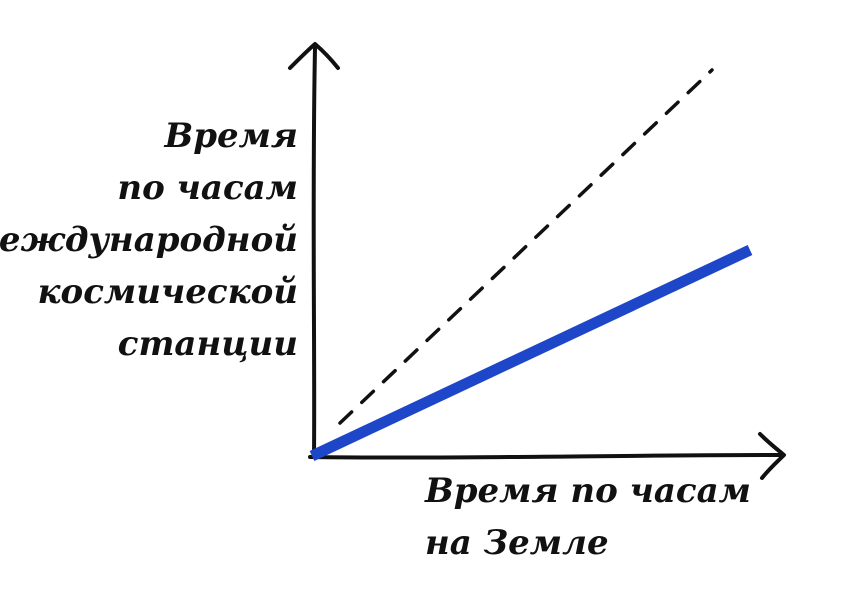 The width and height of the screenshot is (850, 600). I want to click on x-axis-label: Время по часам на Земле, so click(588, 517).